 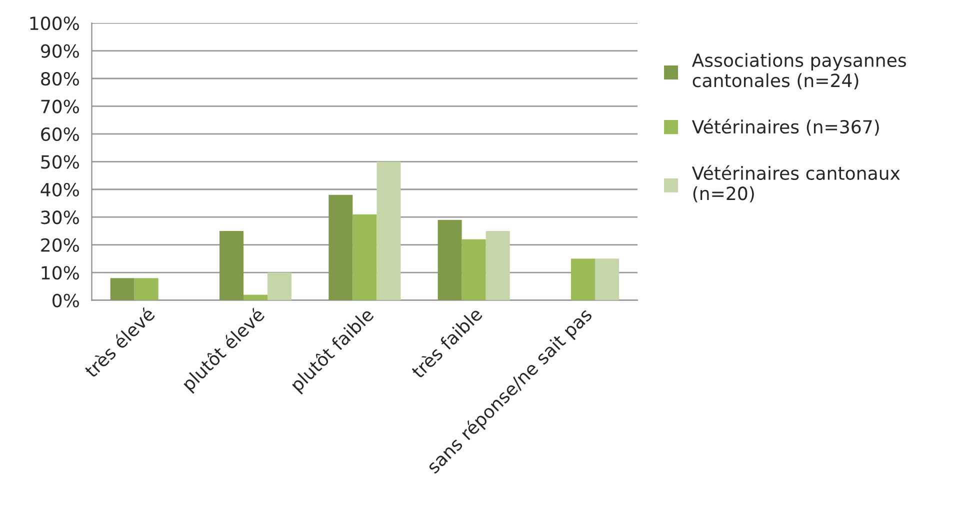 I want to click on y-tick-label: 20%, so click(x=60, y=245).